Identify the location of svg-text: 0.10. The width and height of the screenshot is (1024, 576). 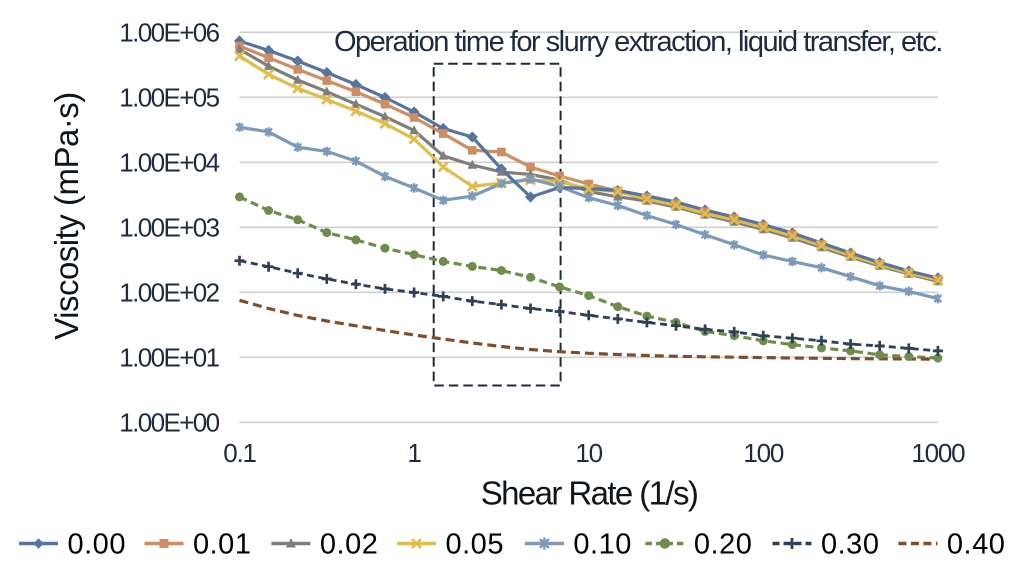
(602, 545).